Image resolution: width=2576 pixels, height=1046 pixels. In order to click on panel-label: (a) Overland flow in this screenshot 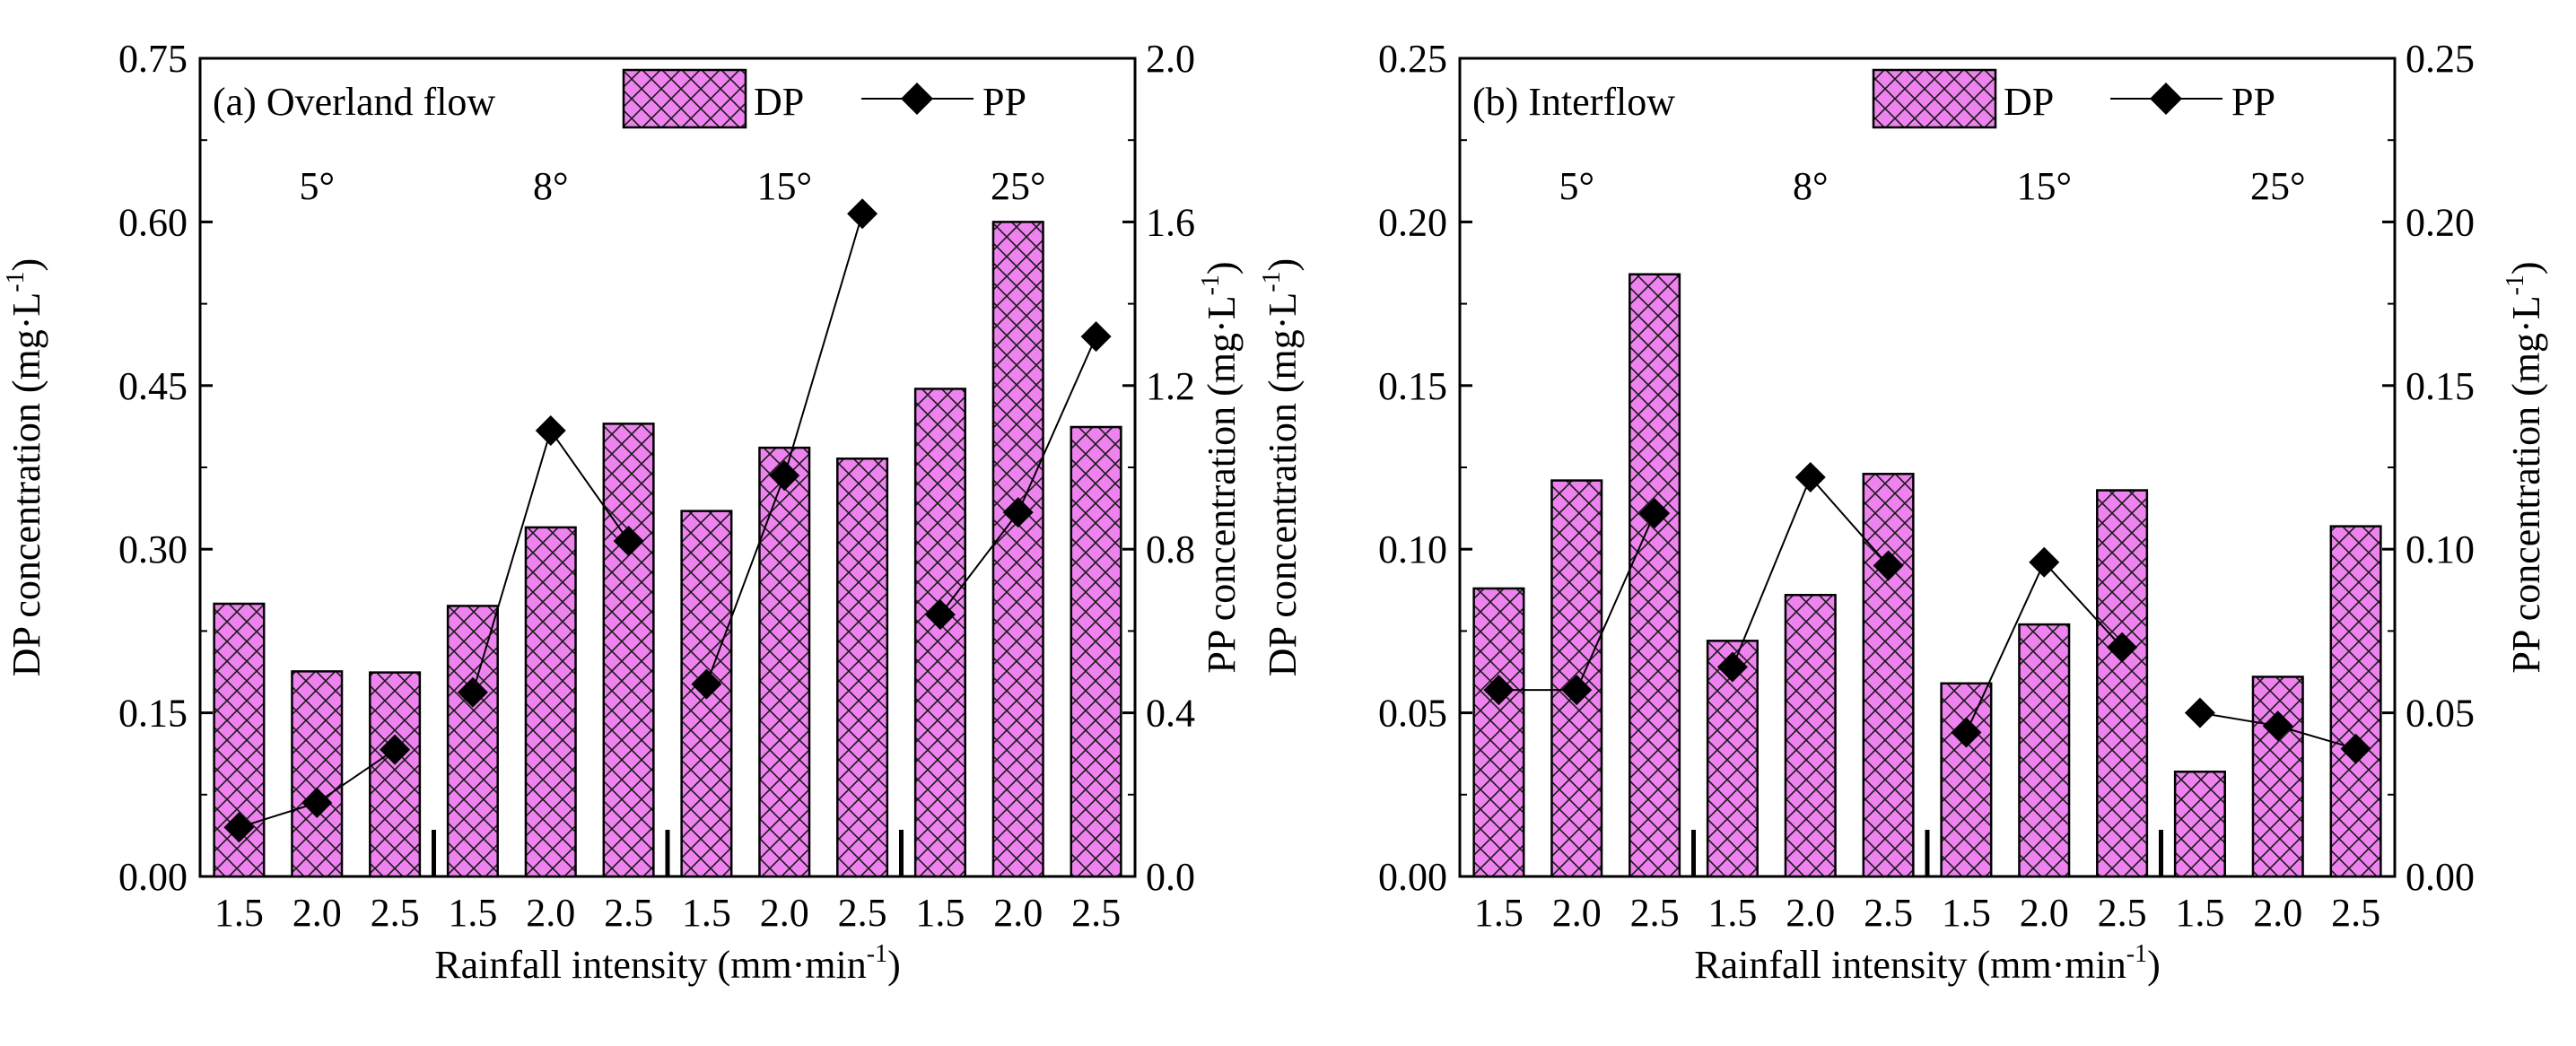, I will do `click(354, 102)`.